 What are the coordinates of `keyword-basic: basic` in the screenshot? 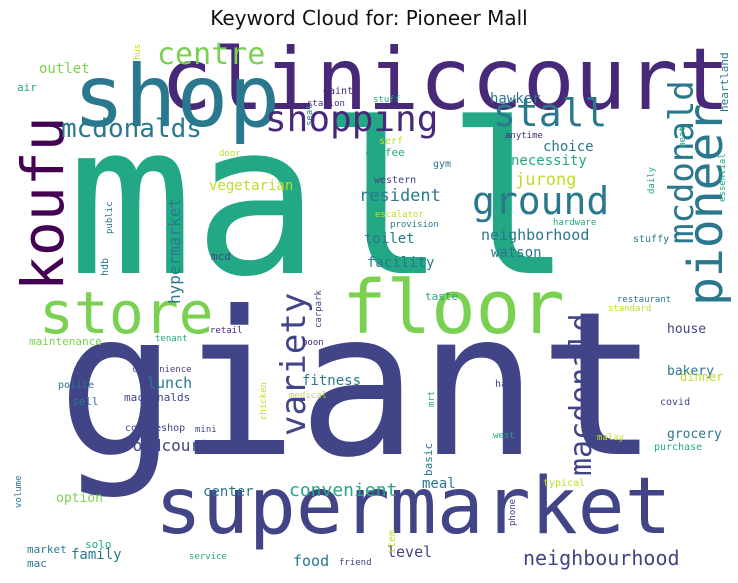 It's located at (428, 459).